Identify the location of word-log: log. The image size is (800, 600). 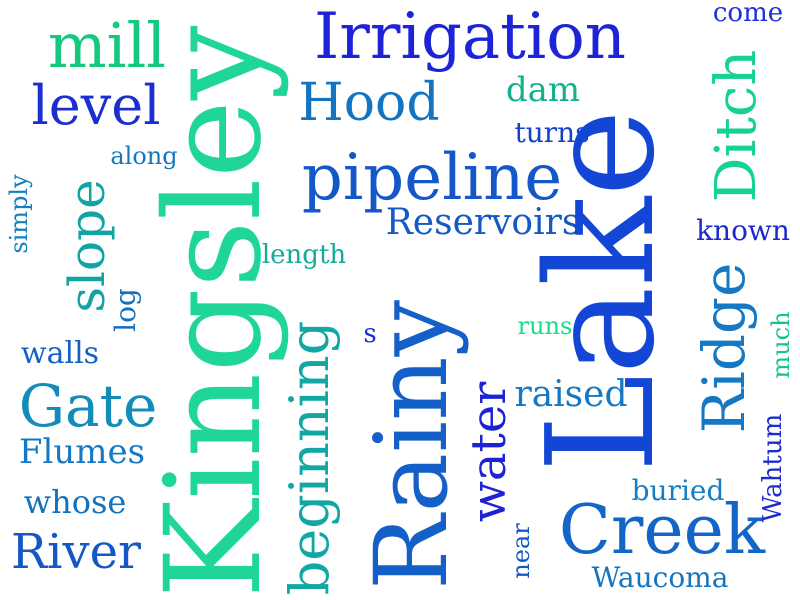
(125, 310).